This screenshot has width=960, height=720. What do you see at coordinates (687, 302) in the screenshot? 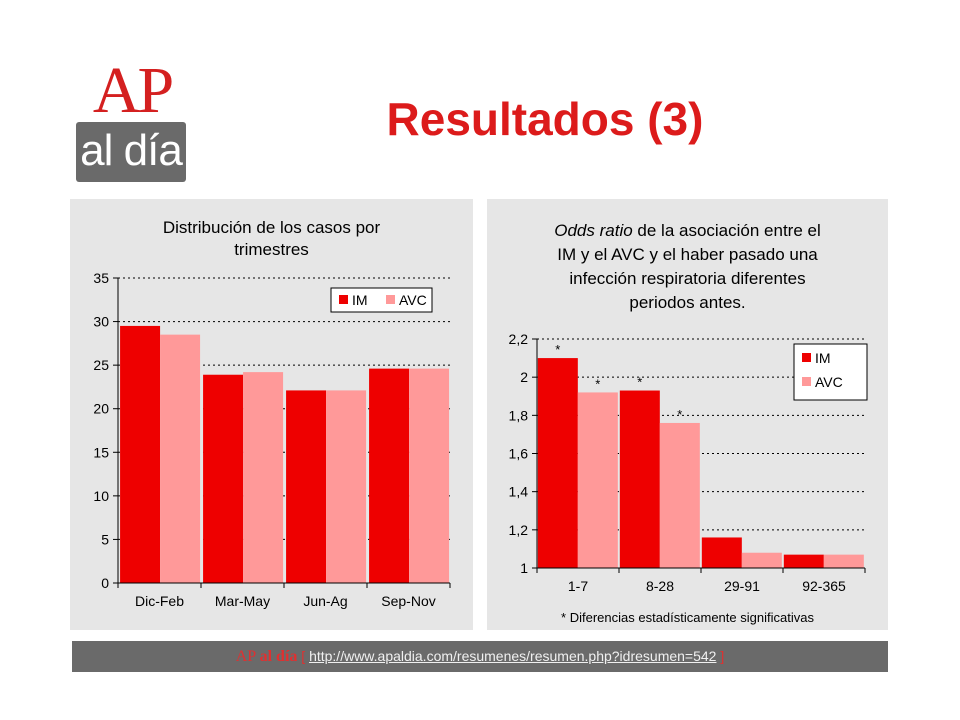
I see `chart-title-line: periodos antes.` at bounding box center [687, 302].